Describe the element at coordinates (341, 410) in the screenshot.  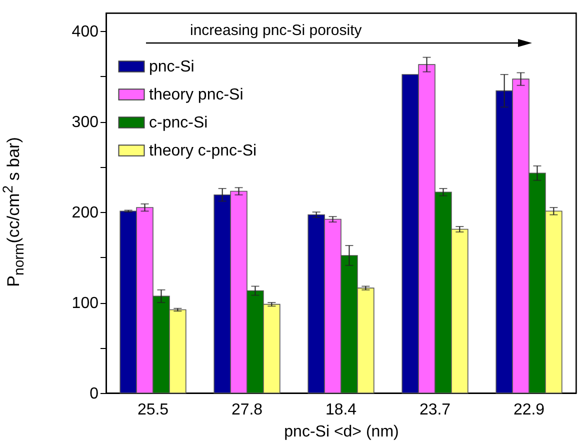
I see `x-tick-label: 18.4` at that location.